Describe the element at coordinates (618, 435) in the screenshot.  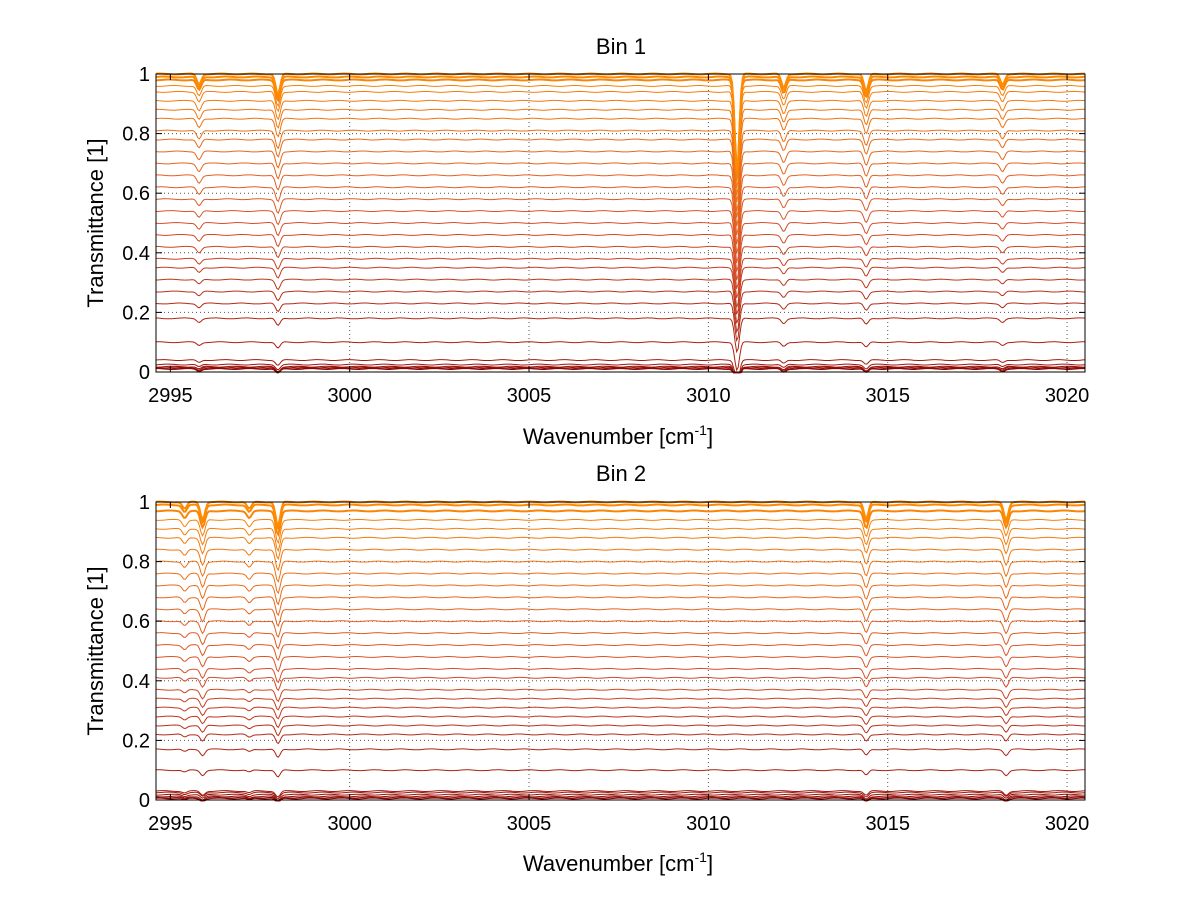
I see `x-axis-title-bin-1: Wavenumber [cm-1]` at that location.